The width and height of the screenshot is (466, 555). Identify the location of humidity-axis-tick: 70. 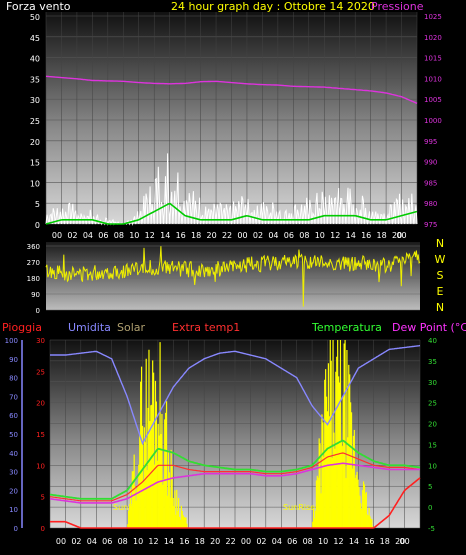
(13, 397).